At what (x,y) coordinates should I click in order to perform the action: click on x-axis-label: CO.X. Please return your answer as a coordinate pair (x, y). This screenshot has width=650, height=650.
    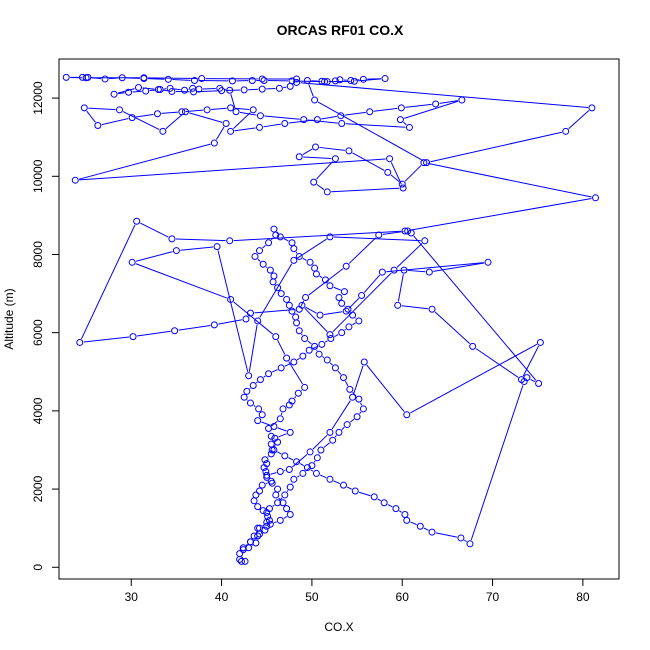
    Looking at the image, I should click on (338, 627).